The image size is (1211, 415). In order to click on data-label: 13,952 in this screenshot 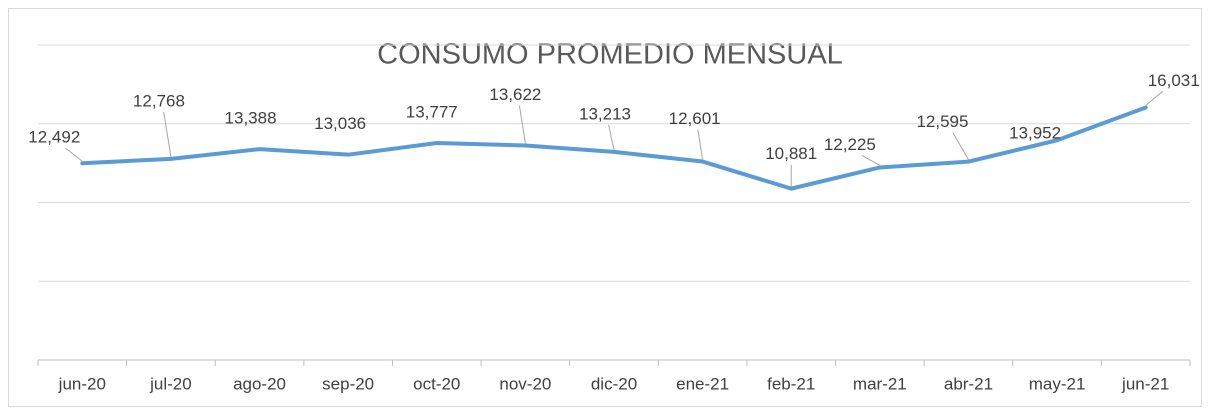, I will do `click(1035, 133)`.